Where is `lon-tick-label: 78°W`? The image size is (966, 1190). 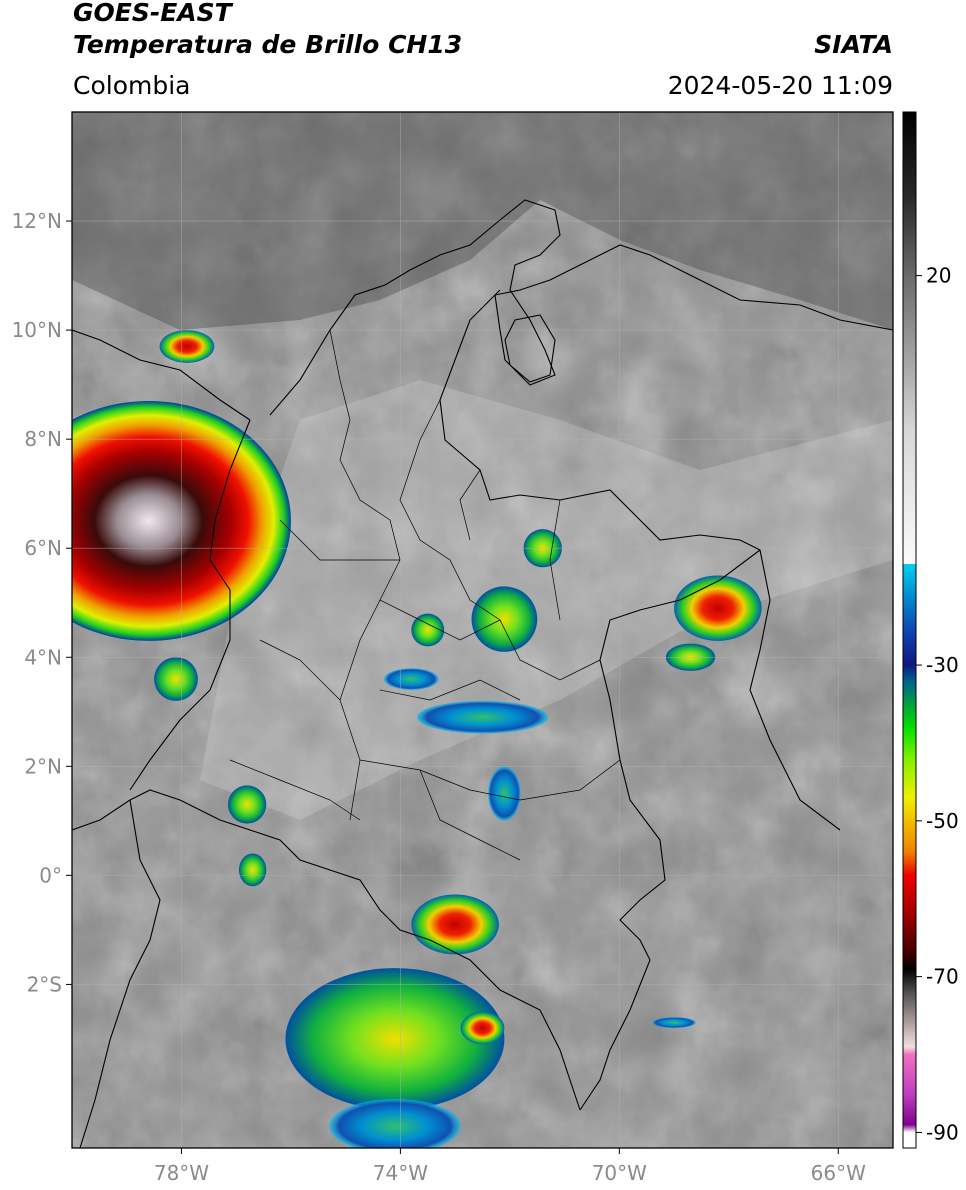
lon-tick-label: 78°W is located at coordinates (181, 1173).